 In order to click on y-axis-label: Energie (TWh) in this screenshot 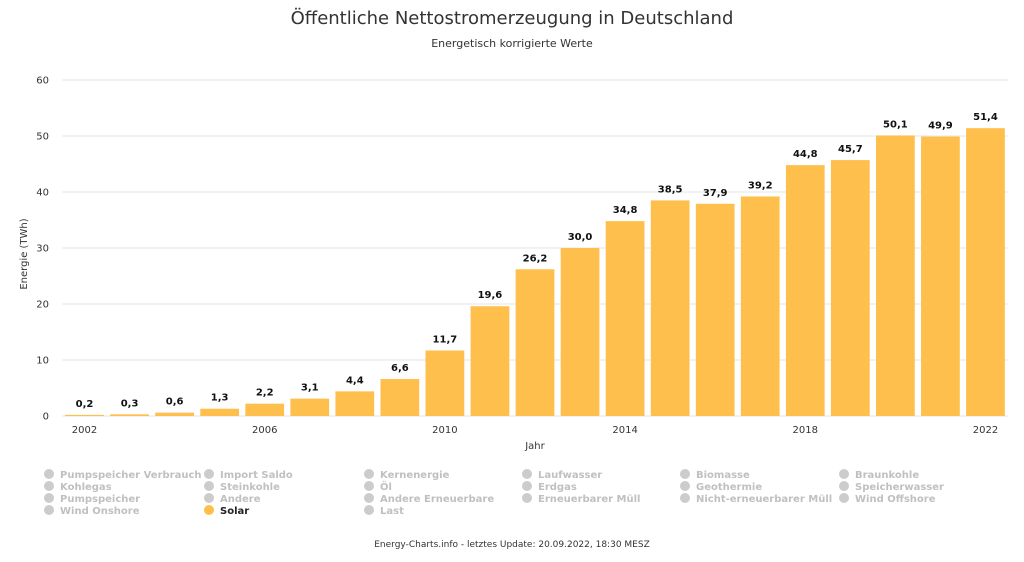, I will do `click(24, 253)`.